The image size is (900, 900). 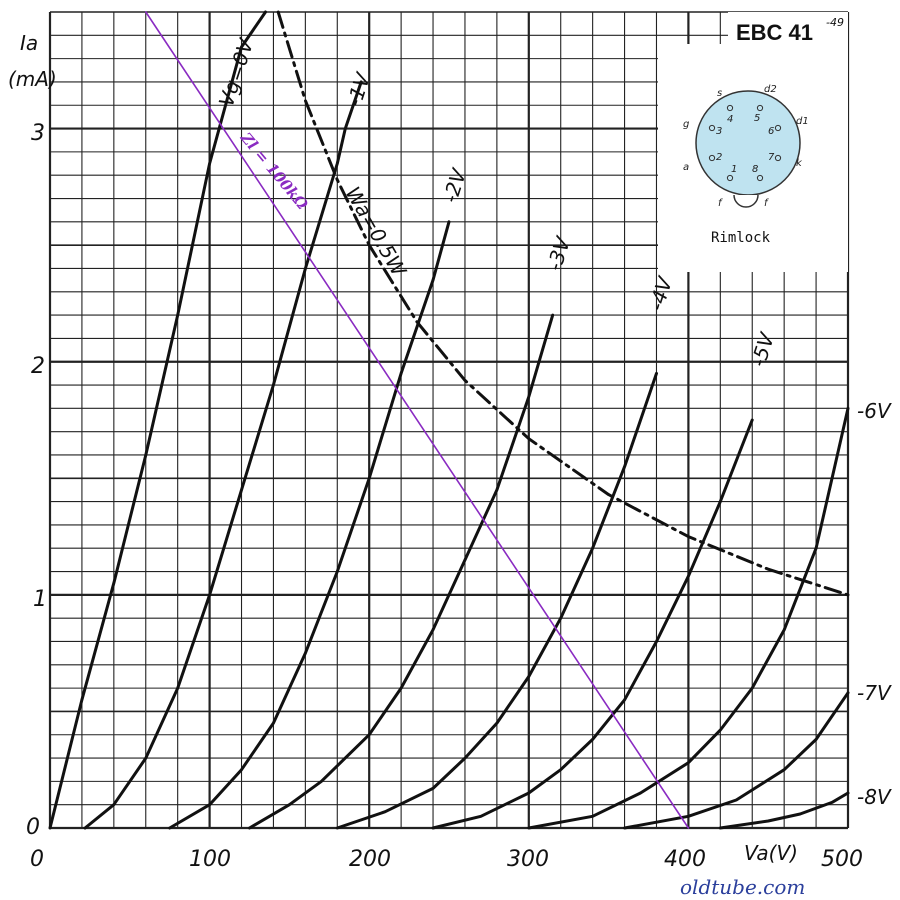 What do you see at coordinates (766, 203) in the screenshot?
I see `pin-label-f-right: f` at bounding box center [766, 203].